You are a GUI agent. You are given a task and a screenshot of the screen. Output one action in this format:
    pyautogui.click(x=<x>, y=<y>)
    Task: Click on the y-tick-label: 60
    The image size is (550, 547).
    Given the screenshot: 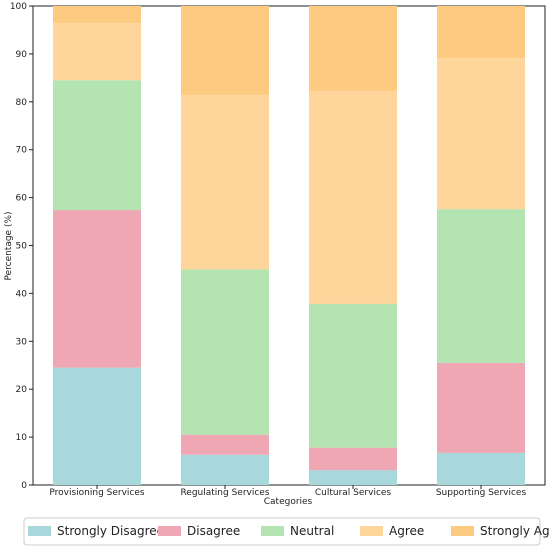 What is the action you would take?
    pyautogui.click(x=22, y=199)
    